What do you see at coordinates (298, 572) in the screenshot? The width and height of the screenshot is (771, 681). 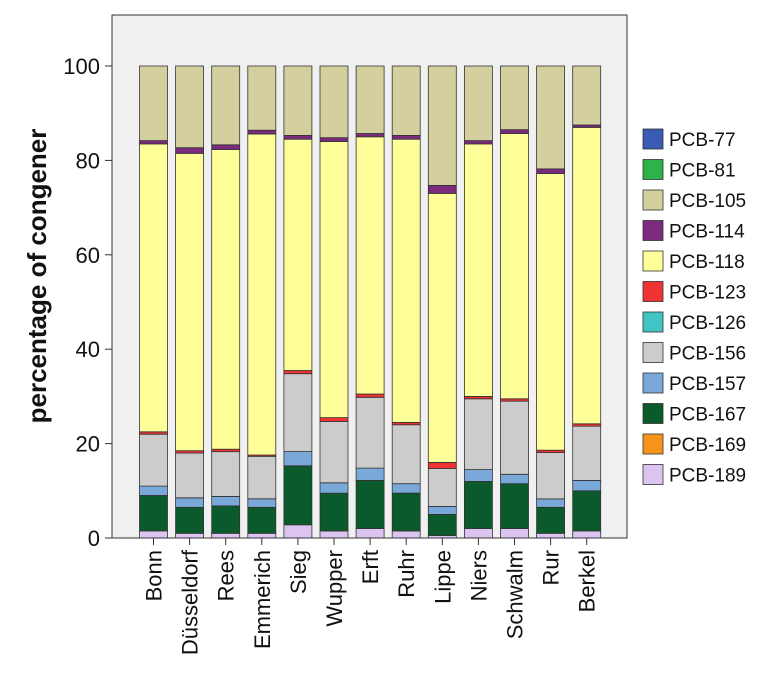 I see `x-category-label: Sieg` at bounding box center [298, 572].